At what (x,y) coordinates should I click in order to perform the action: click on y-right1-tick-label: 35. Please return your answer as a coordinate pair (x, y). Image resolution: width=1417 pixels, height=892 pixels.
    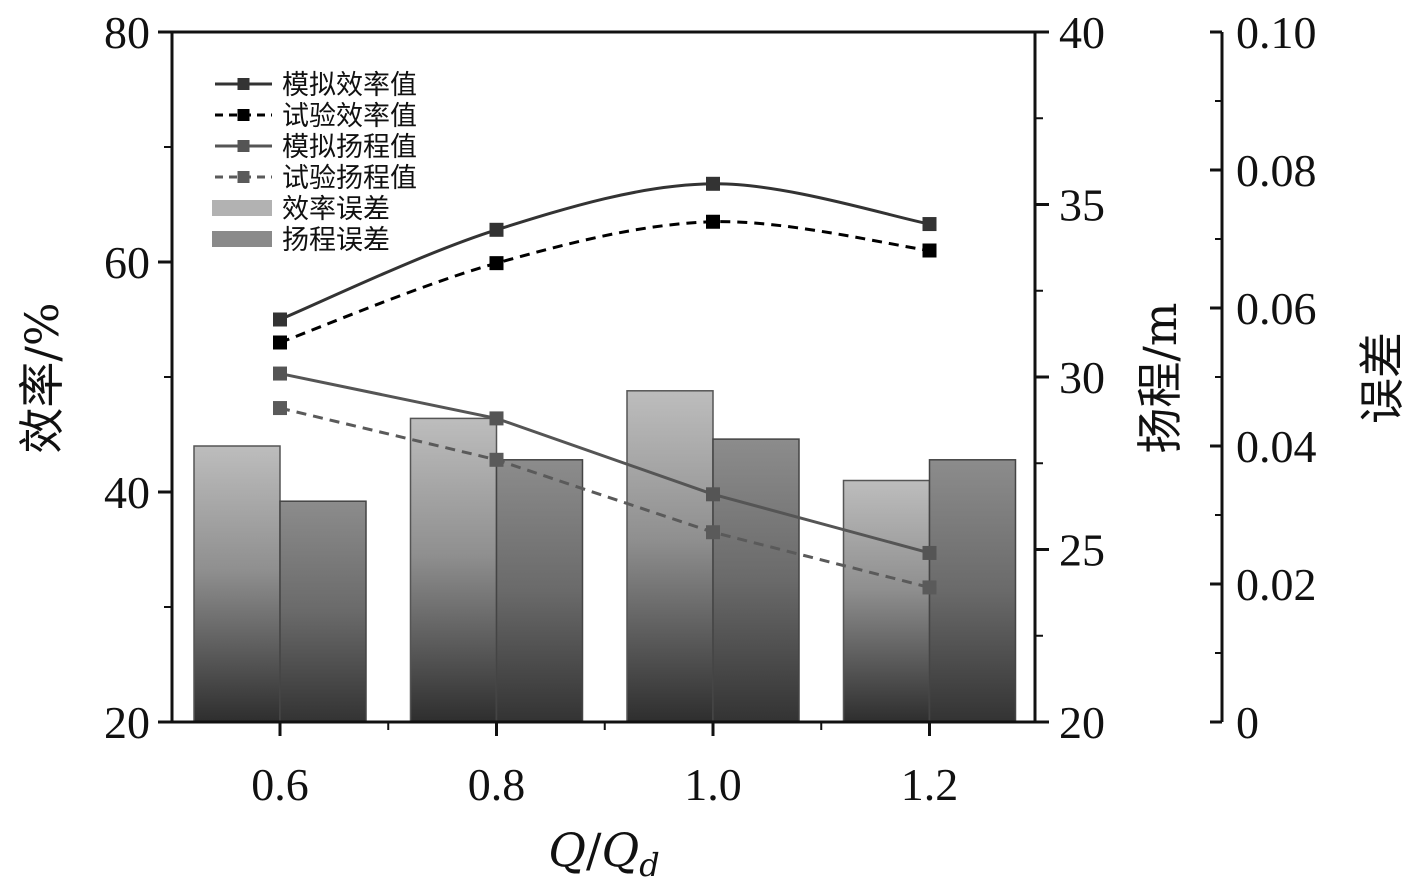
    Looking at the image, I should click on (1082, 205).